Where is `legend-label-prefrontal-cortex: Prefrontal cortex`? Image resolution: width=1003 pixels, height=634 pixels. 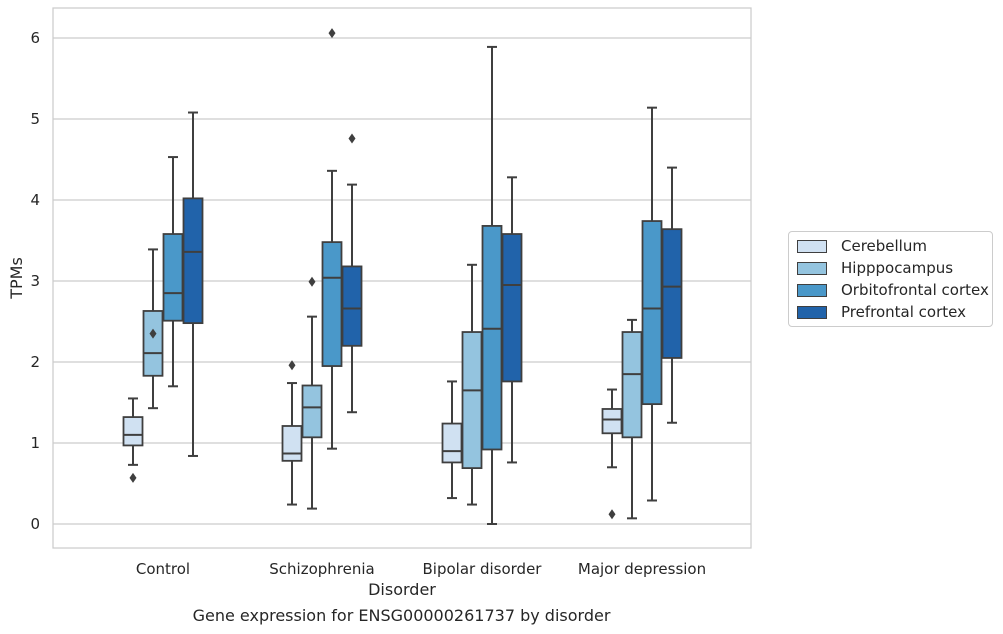 legend-label-prefrontal-cortex: Prefrontal cortex is located at coordinates (903, 312).